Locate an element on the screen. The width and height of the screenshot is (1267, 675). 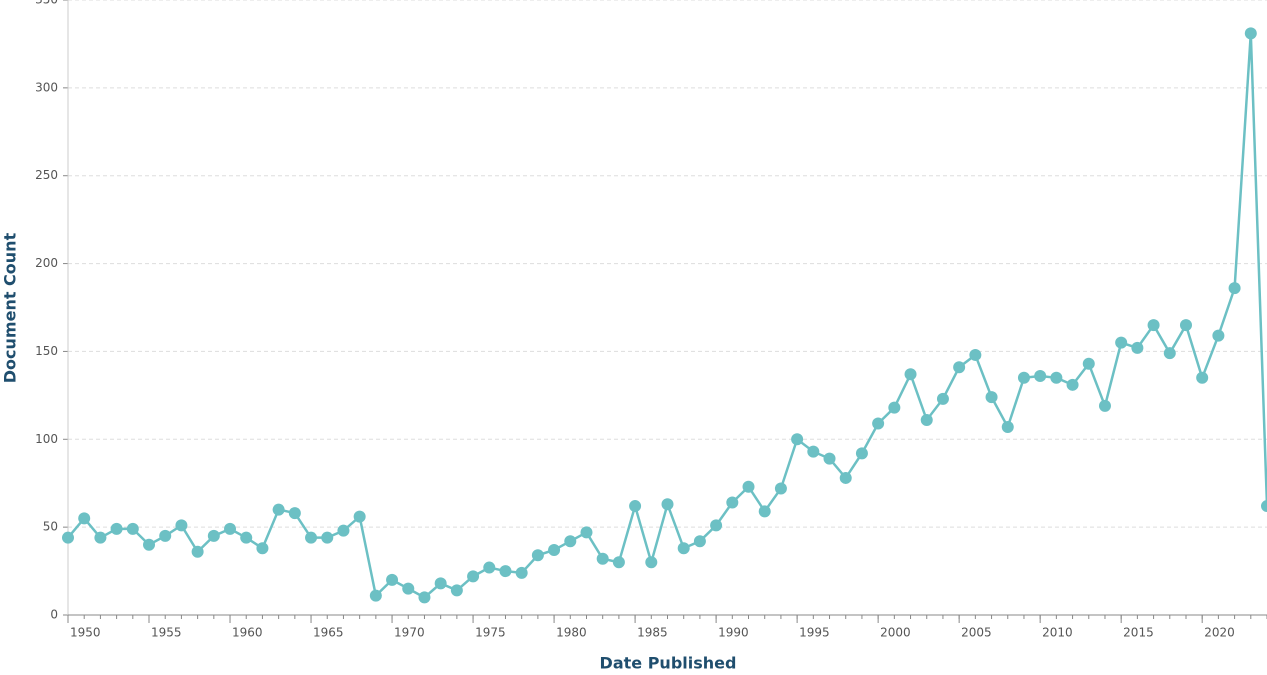
x-tick-label: 1995 is located at coordinates (814, 633).